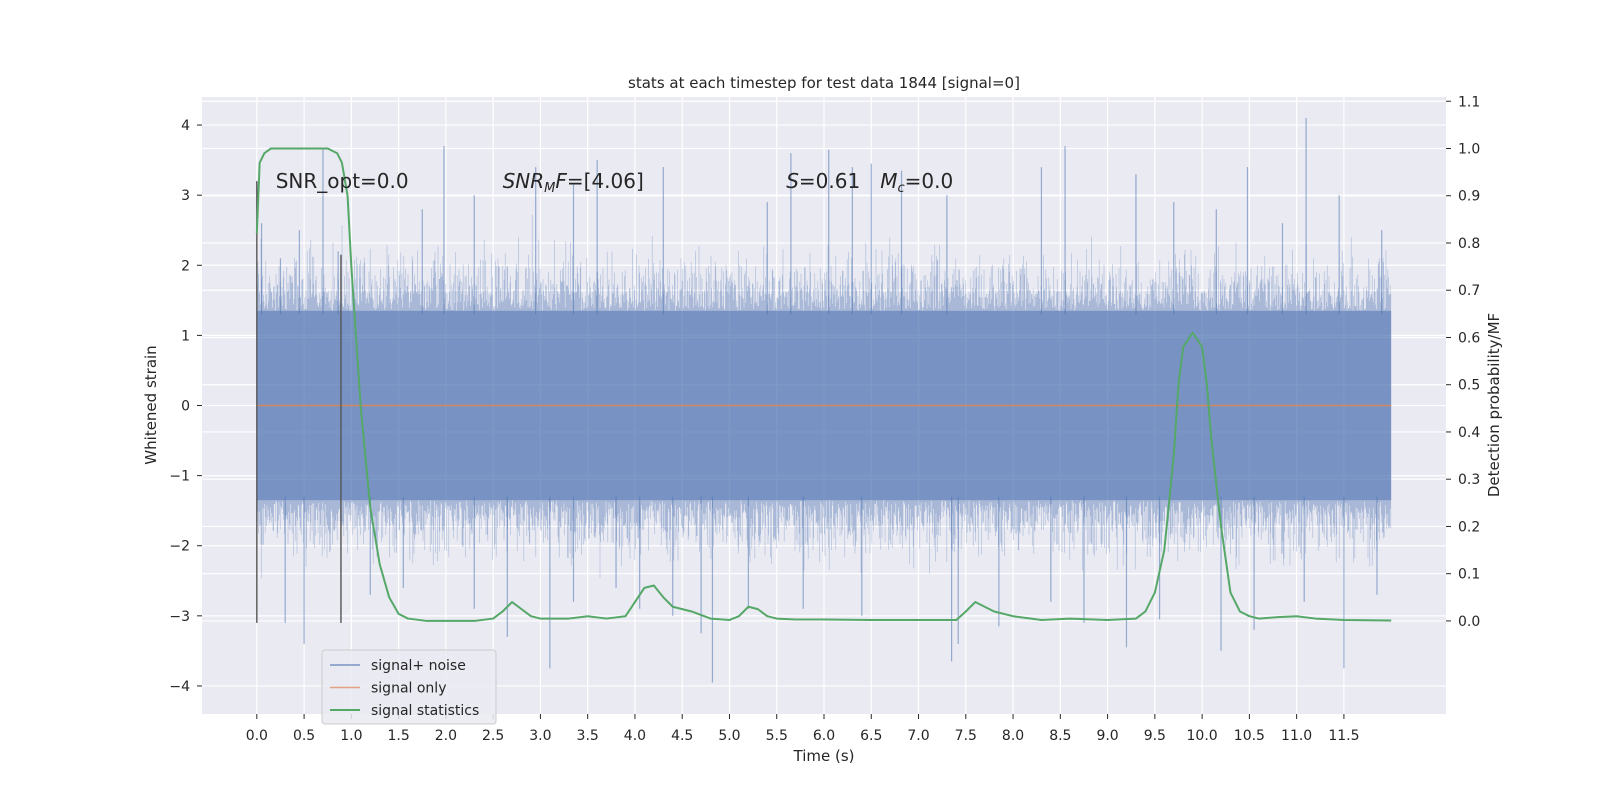 Image resolution: width=1600 pixels, height=800 pixels. I want to click on x-tick-label: 6.0, so click(824, 736).